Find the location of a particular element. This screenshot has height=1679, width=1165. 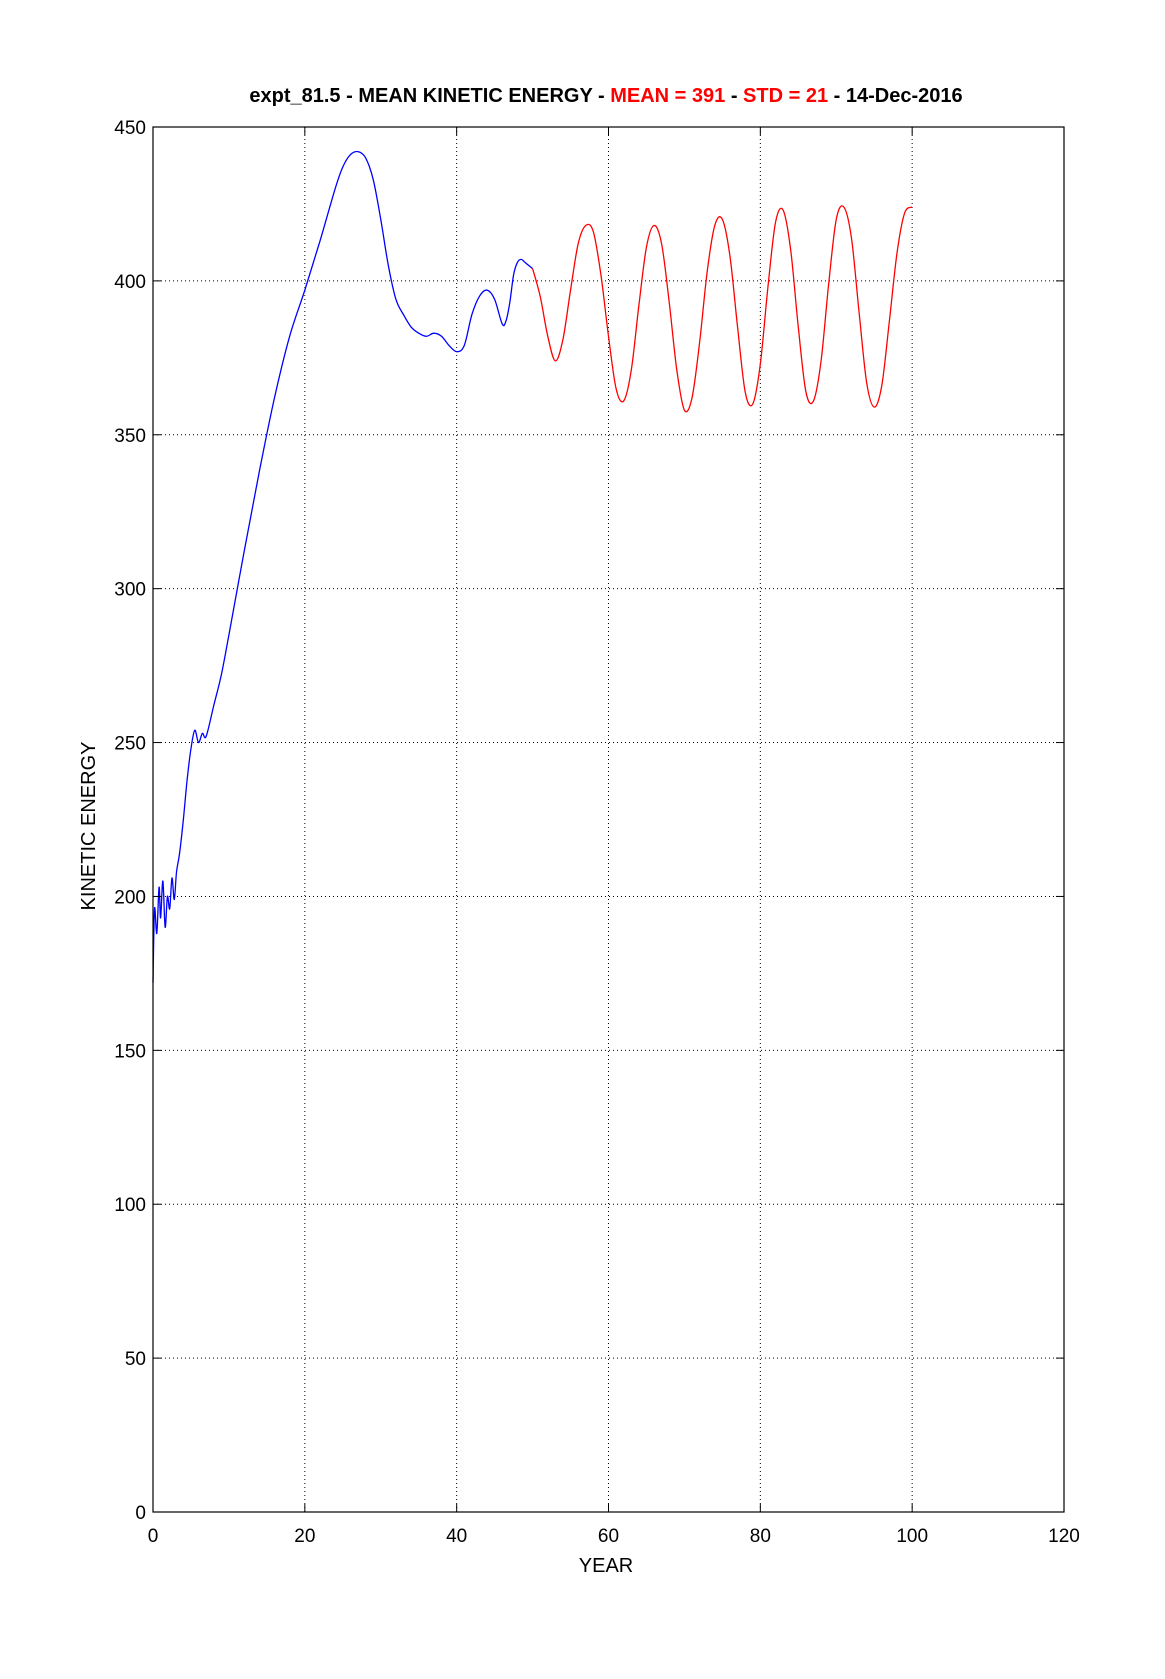

x-axis-label: YEAR is located at coordinates (606, 1566).